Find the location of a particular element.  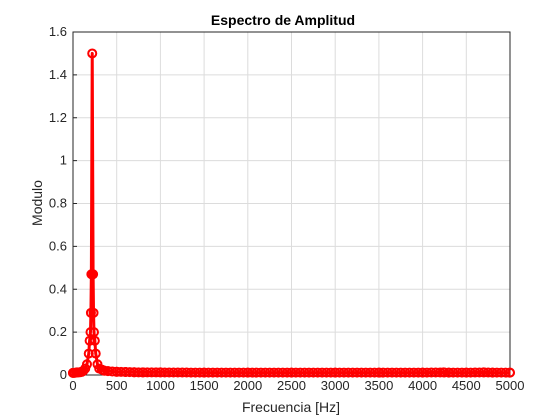

y-tick-label: 1.4 is located at coordinates (58, 74).